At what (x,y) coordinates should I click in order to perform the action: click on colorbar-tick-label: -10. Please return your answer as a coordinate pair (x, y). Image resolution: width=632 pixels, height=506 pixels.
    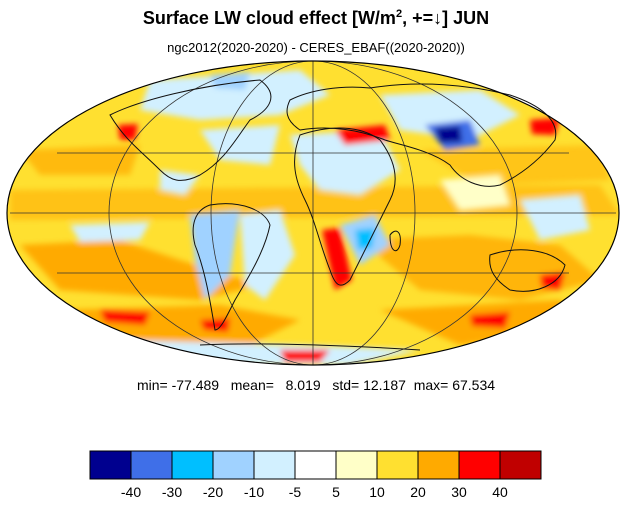
    Looking at the image, I should click on (254, 492).